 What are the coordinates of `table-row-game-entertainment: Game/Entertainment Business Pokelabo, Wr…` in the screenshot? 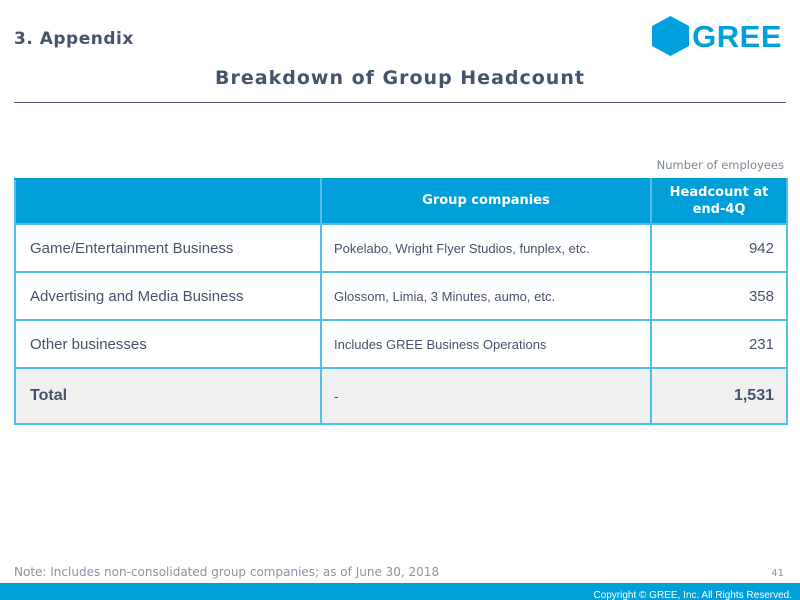 It's located at (401, 248).